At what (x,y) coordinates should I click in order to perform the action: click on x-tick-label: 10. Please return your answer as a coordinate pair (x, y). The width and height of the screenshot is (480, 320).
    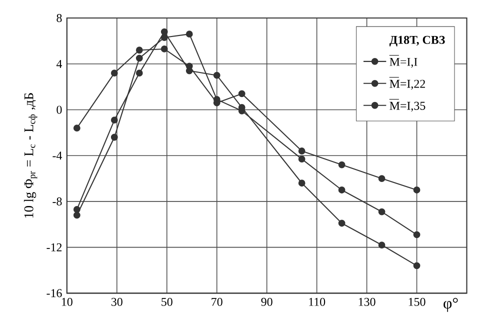
    Looking at the image, I should click on (67, 302).